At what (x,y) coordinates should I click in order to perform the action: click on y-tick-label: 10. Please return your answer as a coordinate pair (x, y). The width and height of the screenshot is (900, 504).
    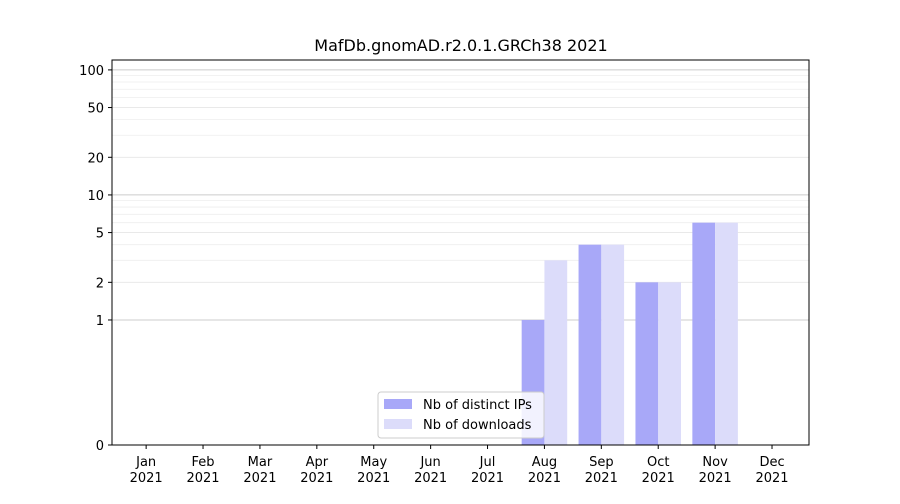
    Looking at the image, I should click on (95, 196).